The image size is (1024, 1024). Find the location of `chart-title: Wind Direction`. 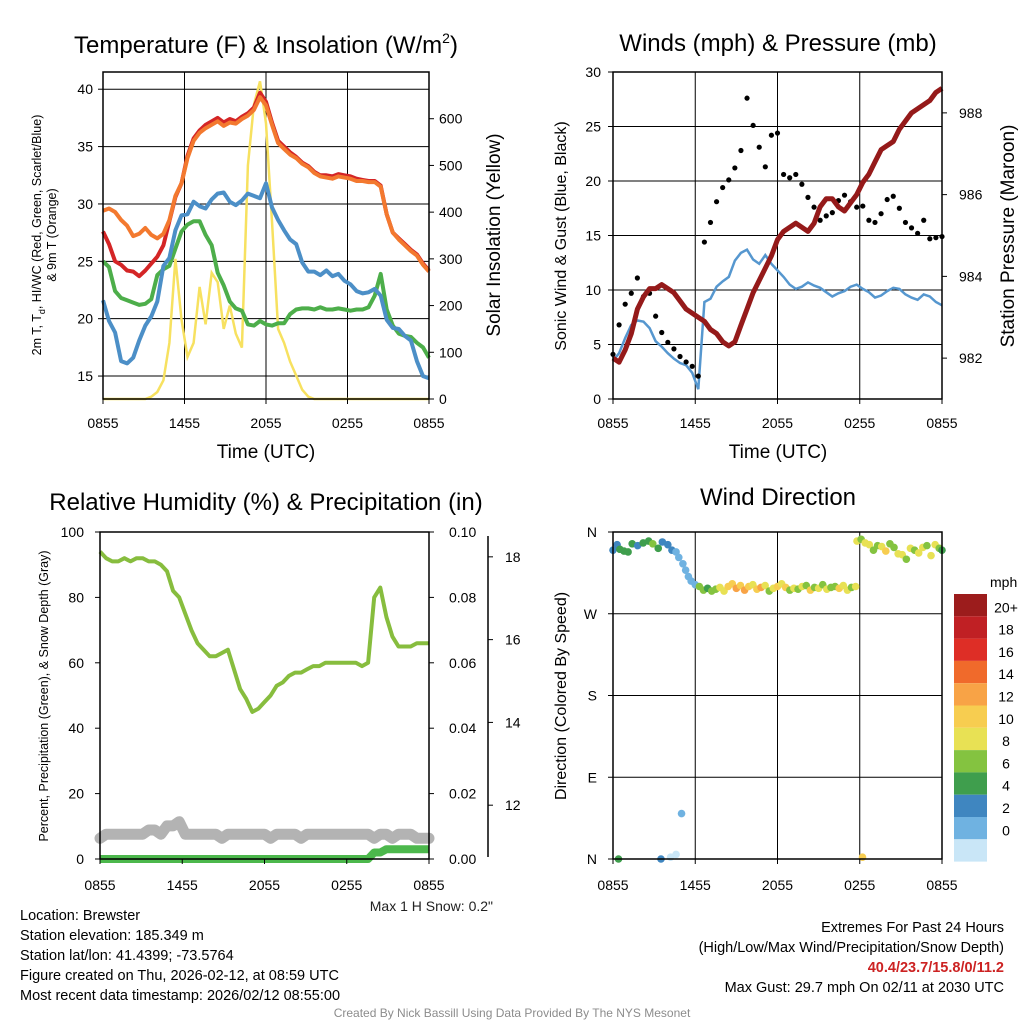

chart-title: Wind Direction is located at coordinates (778, 497).